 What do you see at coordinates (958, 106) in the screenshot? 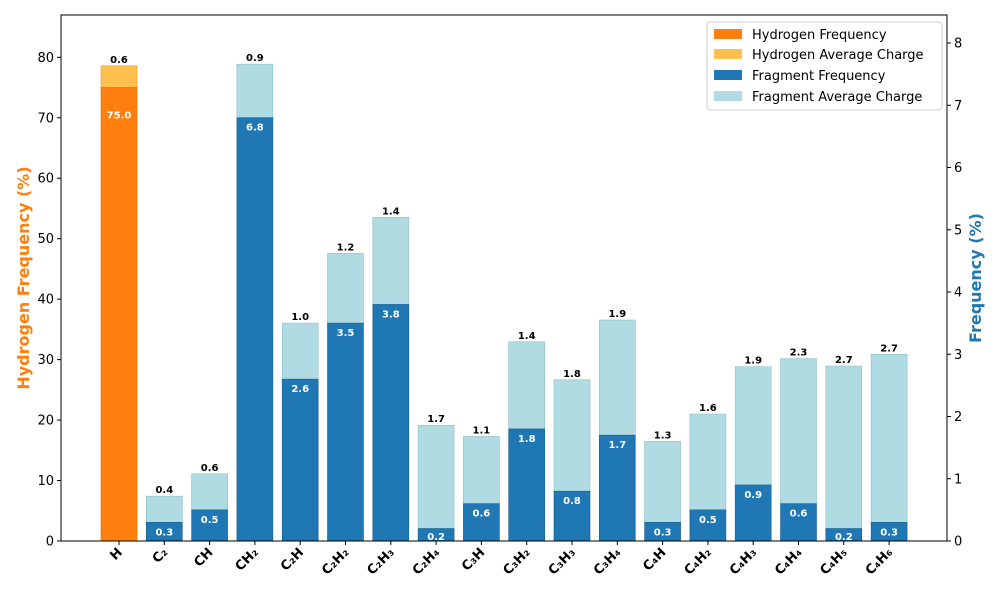
I see `right-tick-label: 7` at bounding box center [958, 106].